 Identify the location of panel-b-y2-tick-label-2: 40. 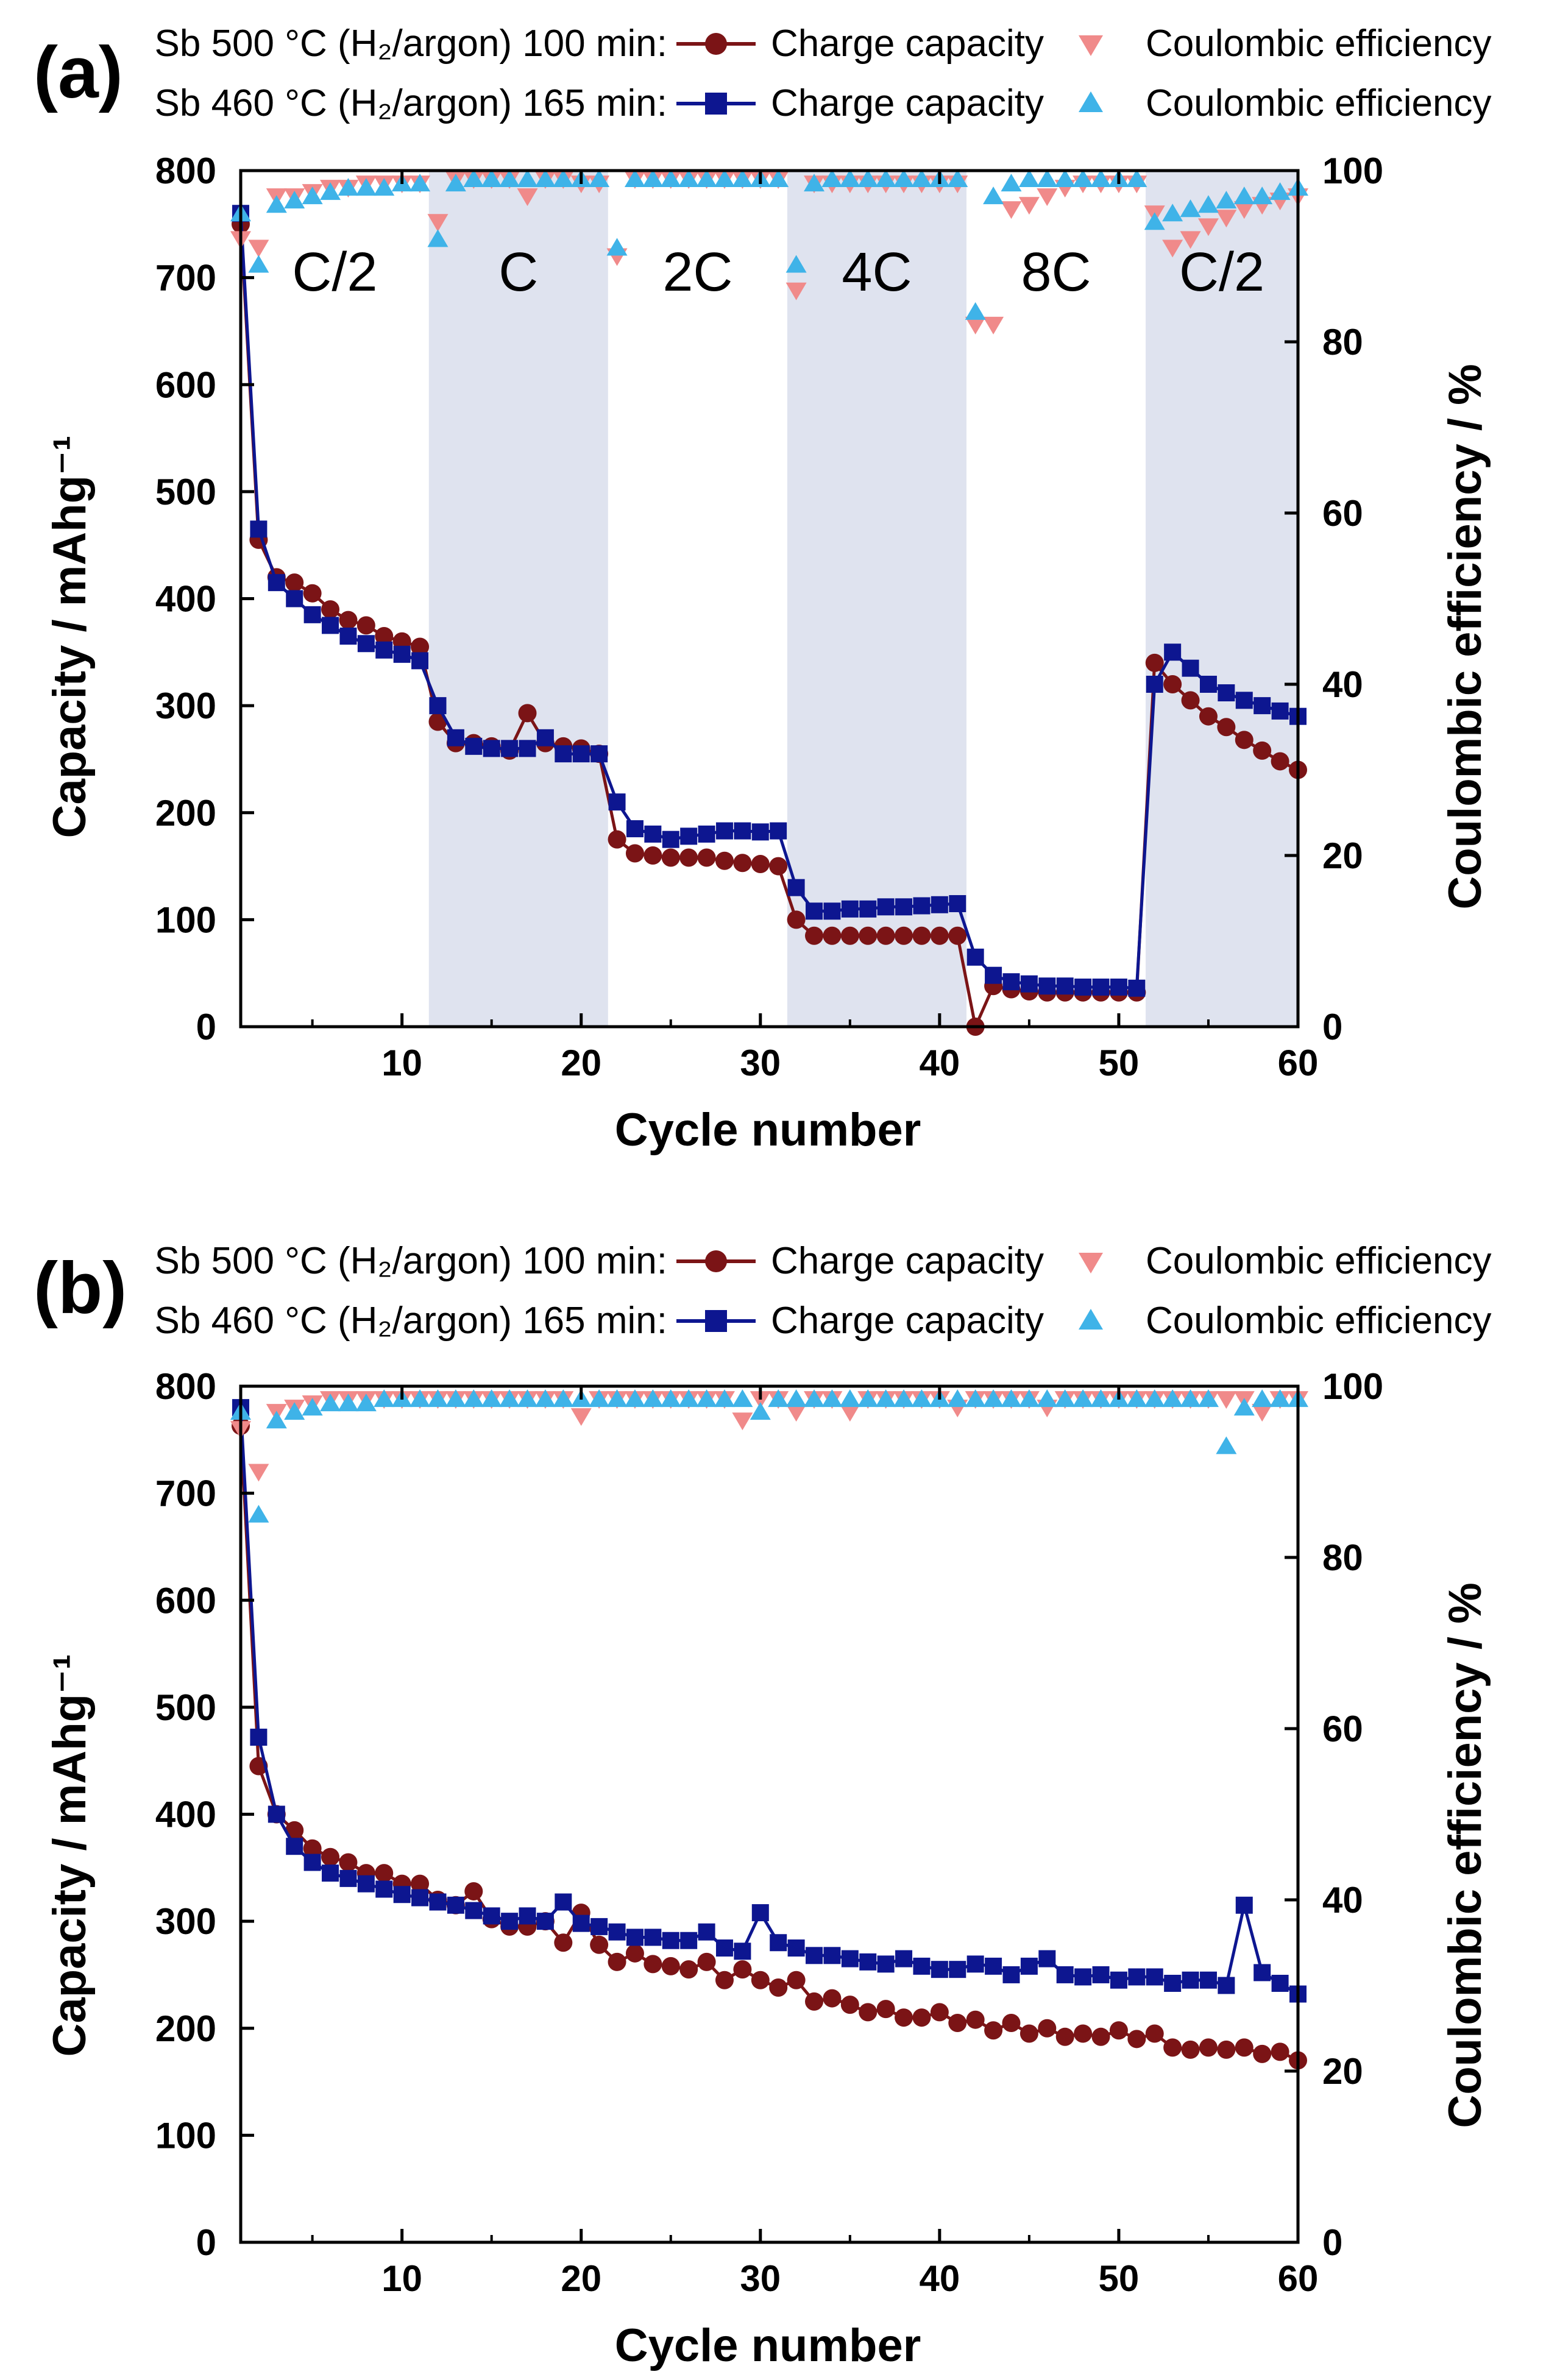
(1343, 1900).